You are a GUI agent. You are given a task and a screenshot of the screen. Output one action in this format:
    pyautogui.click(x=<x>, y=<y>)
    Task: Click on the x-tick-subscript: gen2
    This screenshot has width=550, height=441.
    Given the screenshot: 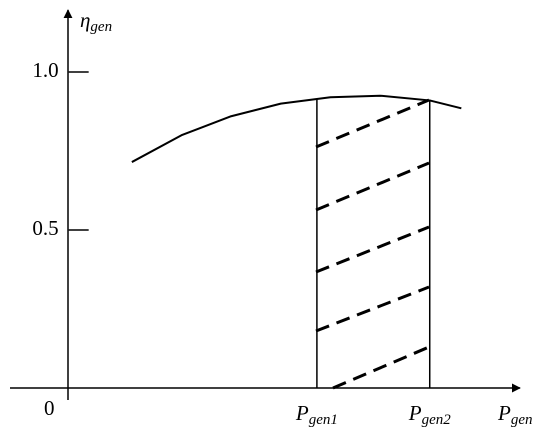 What is the action you would take?
    pyautogui.click(x=437, y=420)
    